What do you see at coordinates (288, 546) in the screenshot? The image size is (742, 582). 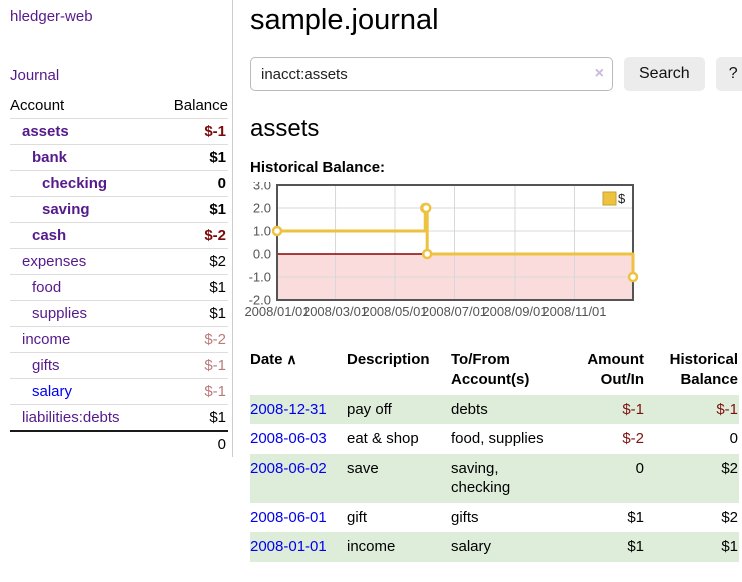 I see `transaction-date-link: 2008-01-01` at bounding box center [288, 546].